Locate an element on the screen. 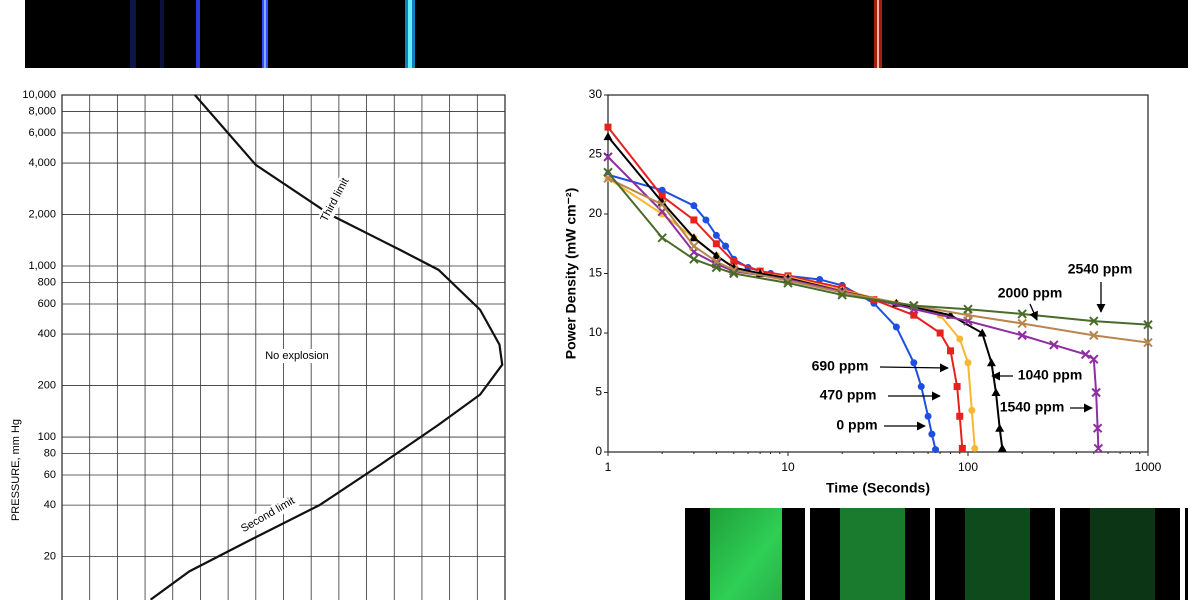 The height and width of the screenshot is (600, 1200). y-tick-label: 6,000 is located at coordinates (42, 133).